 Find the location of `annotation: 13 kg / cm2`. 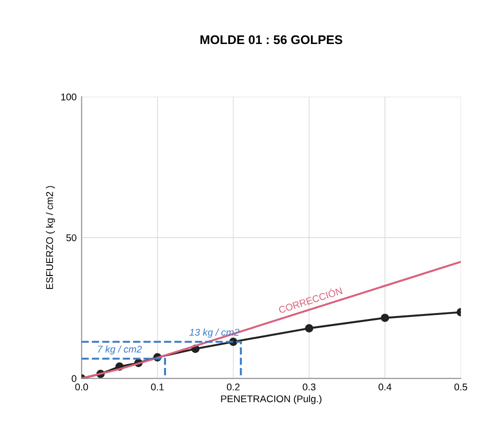

annotation: 13 kg / cm2 is located at coordinates (214, 333).